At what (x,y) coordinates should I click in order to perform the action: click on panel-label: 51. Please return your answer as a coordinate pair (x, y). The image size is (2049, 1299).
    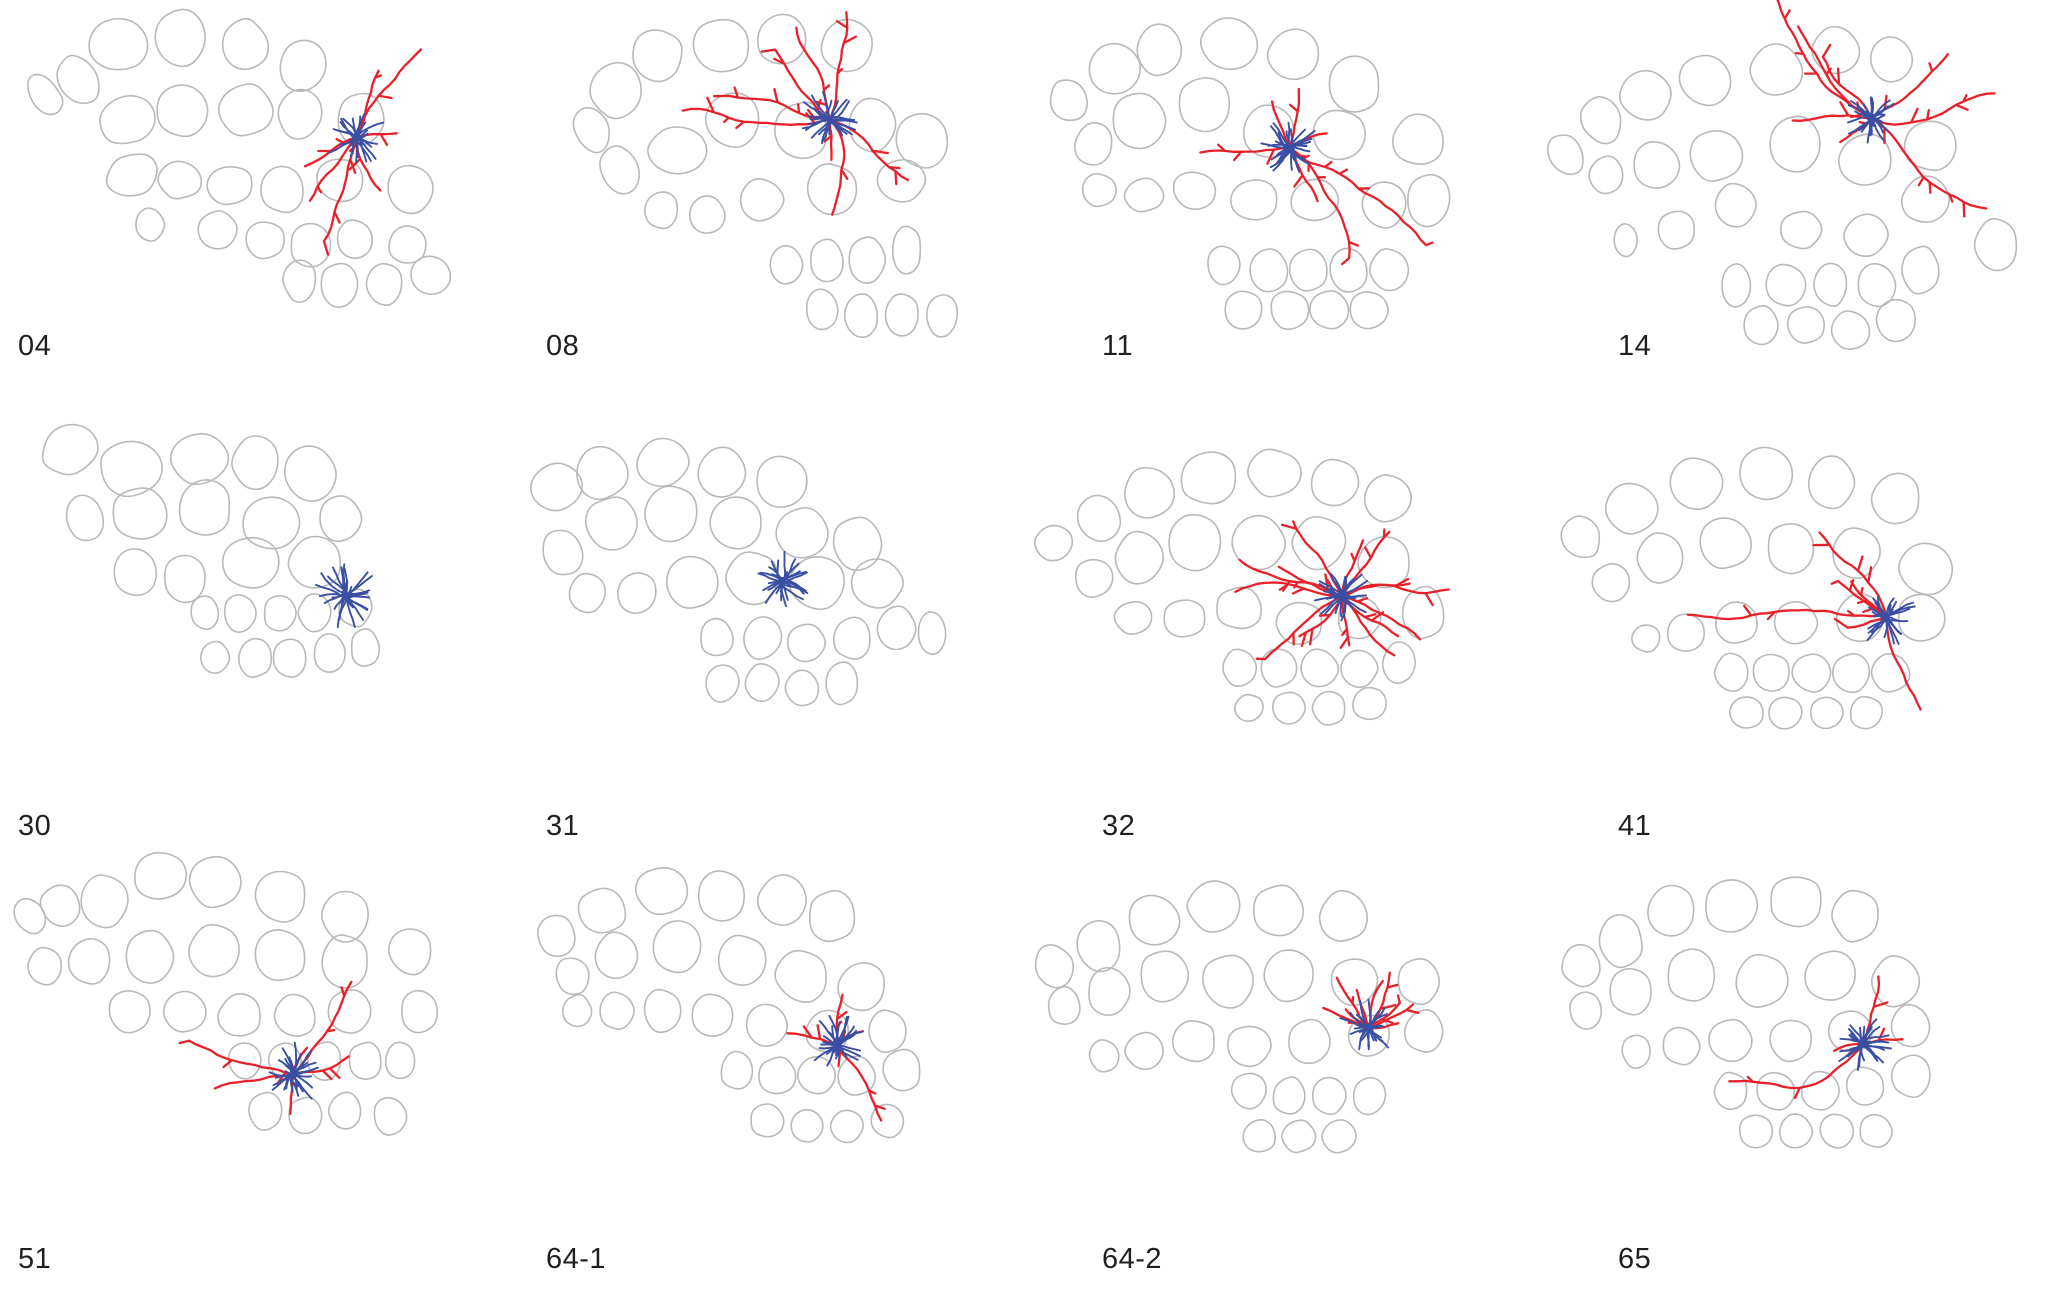
    Looking at the image, I should click on (34, 1259).